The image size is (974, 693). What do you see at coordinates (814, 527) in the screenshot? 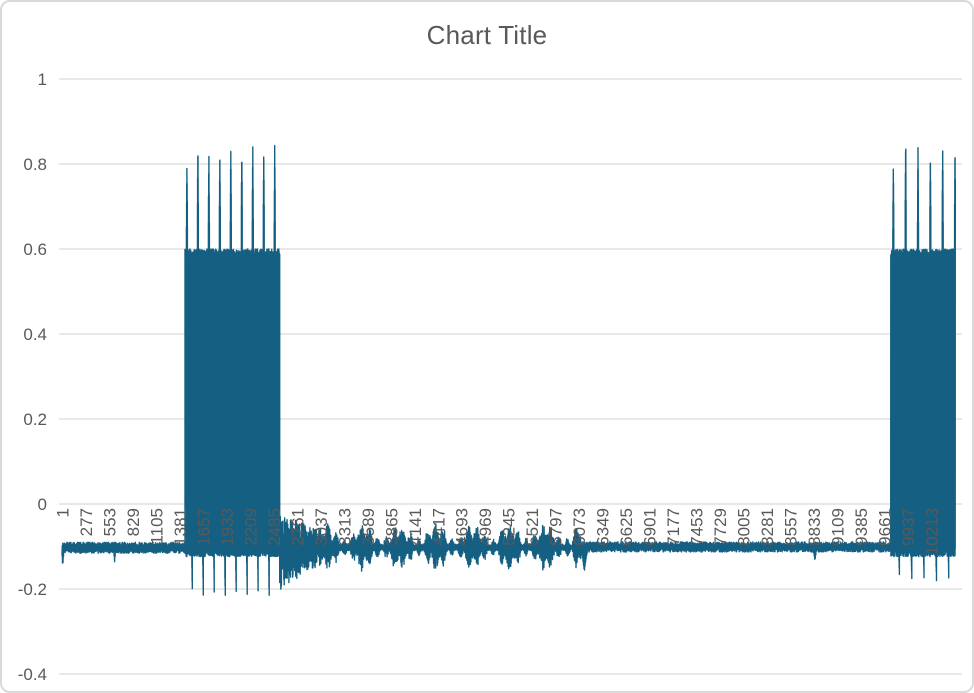
I see `x-tick-label: 8833` at bounding box center [814, 527].